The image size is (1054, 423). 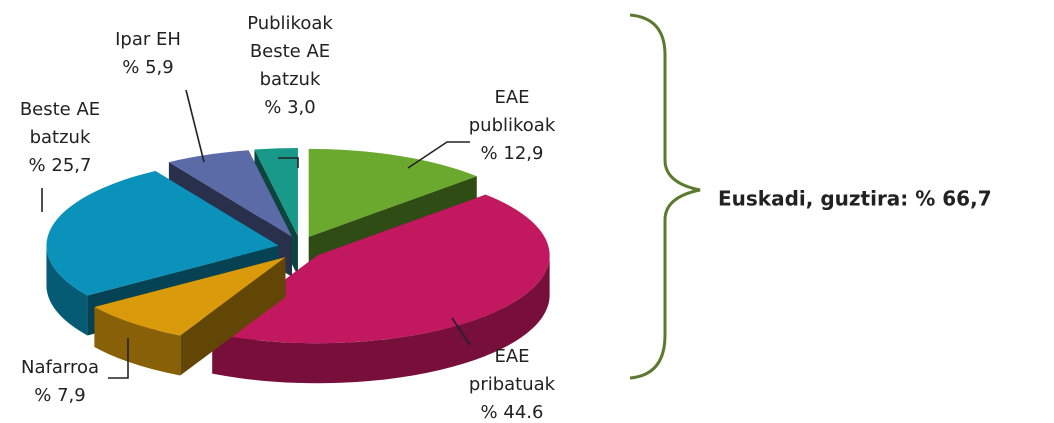 I want to click on slice-value-label: % 25,7, so click(x=60, y=165).